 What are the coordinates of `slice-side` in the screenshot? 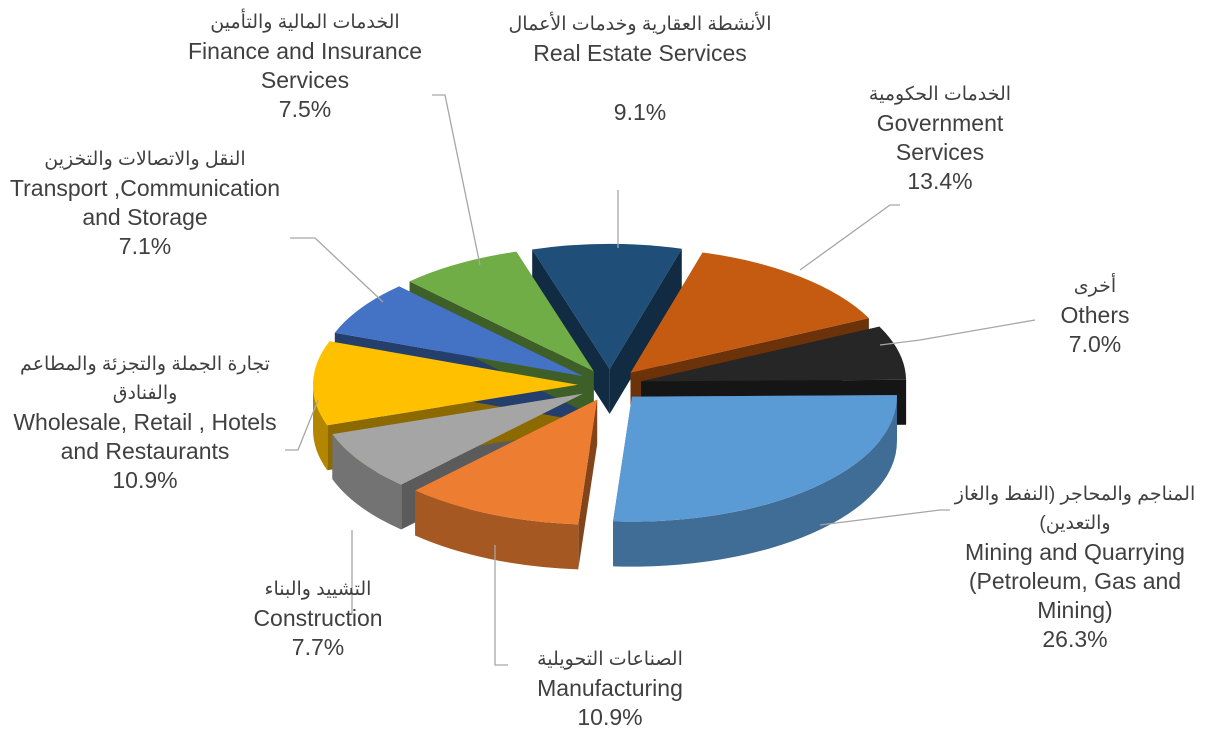 It's located at (645, 331).